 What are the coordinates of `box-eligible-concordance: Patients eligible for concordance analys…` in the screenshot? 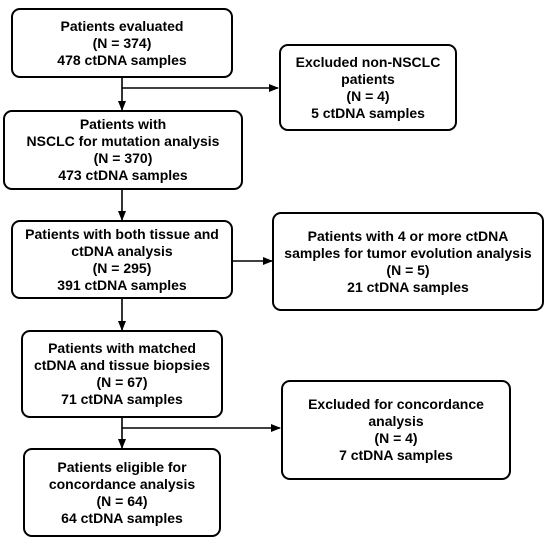 It's located at (122, 492).